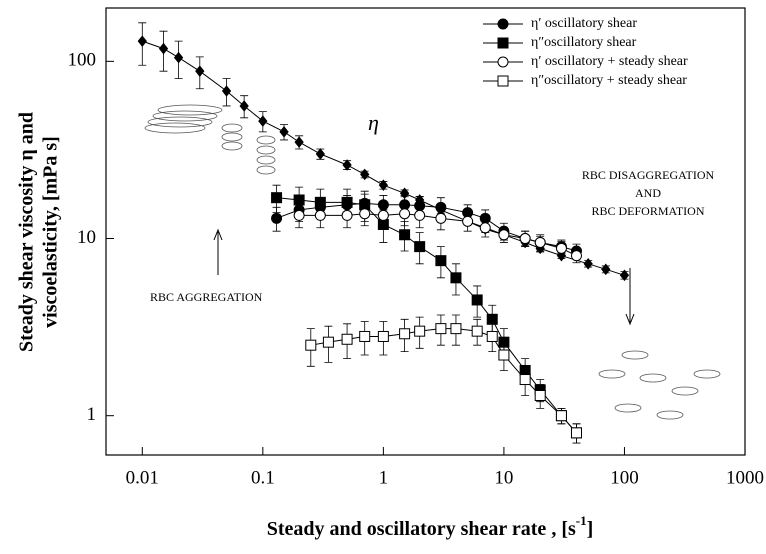 This screenshot has width=766, height=554. What do you see at coordinates (27, 232) in the screenshot?
I see `y-axis-title-1: Steady shear viscosity η and` at bounding box center [27, 232].